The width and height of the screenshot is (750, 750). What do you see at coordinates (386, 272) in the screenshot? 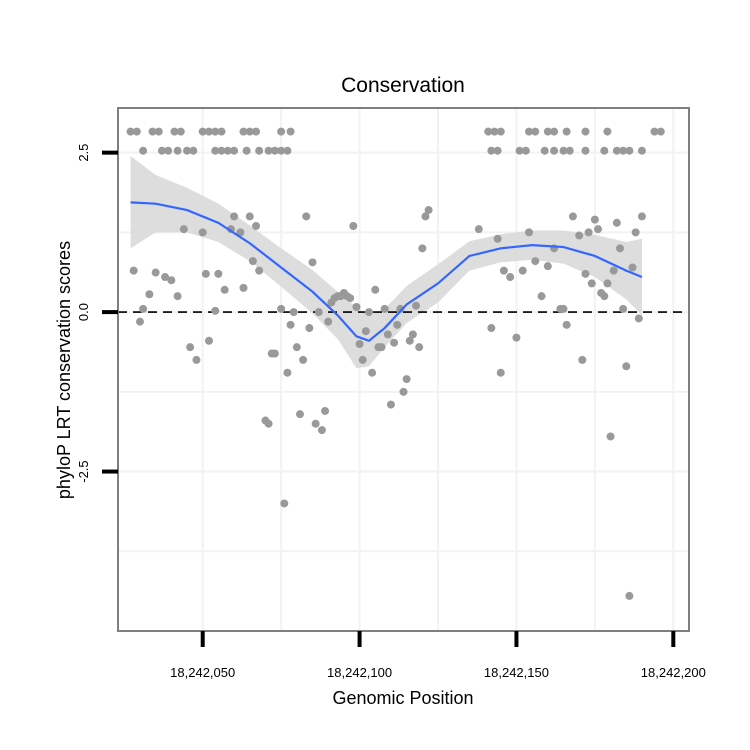
I see `smooth-fit-layer` at bounding box center [386, 272].